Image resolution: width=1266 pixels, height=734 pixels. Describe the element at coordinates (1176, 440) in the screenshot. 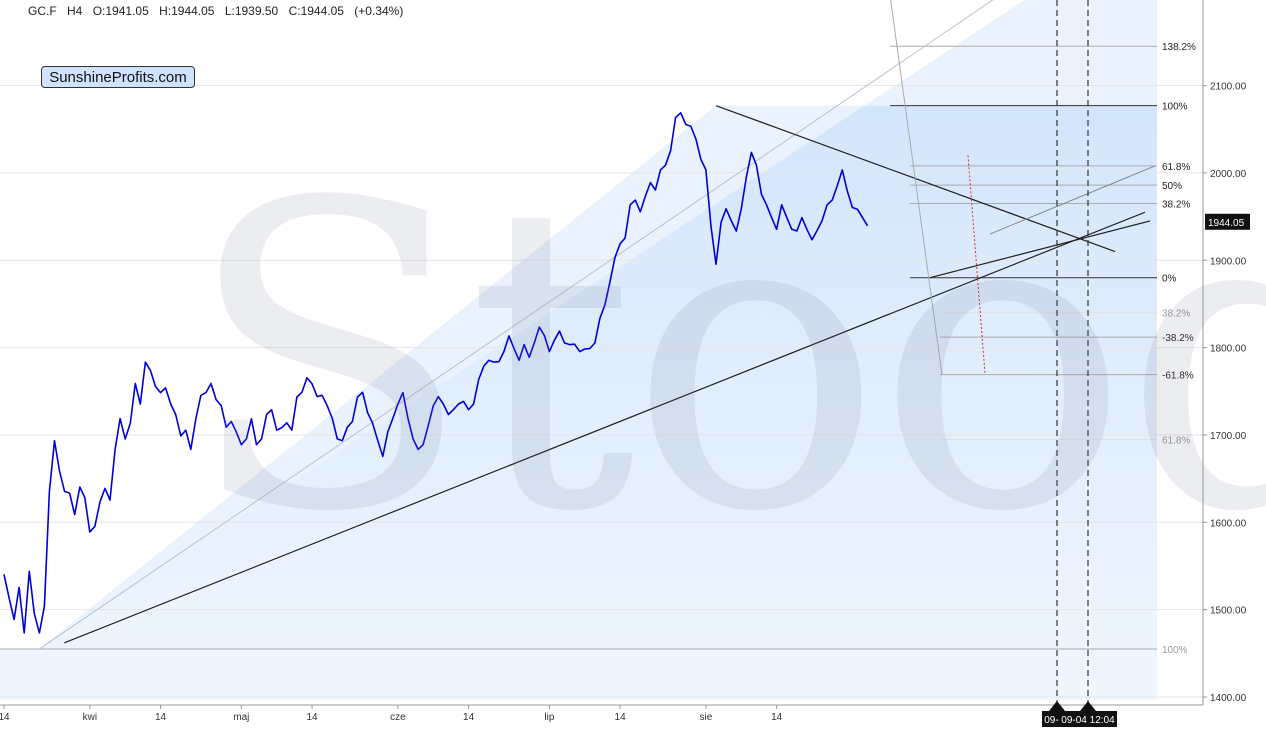

I see `fib-grey-label-1: 61.8%` at that location.